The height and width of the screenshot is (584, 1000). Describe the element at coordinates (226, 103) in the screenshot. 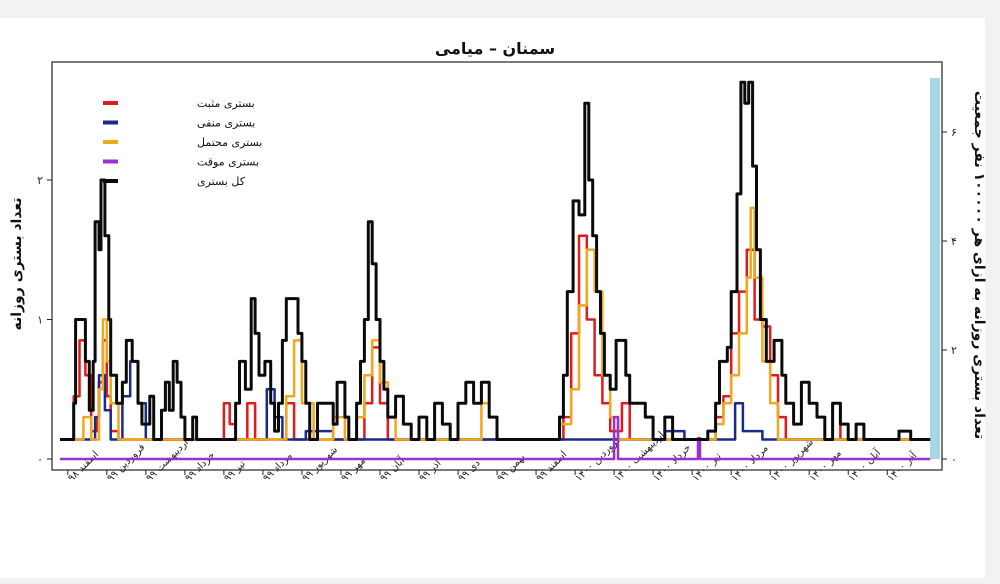

I see `legend-label-0: بستری مثبت` at that location.